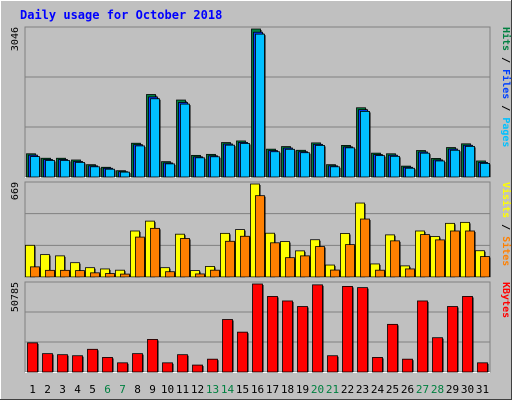 The image size is (512, 400). What do you see at coordinates (452, 389) in the screenshot?
I see `x-tick-label: 29` at bounding box center [452, 389].